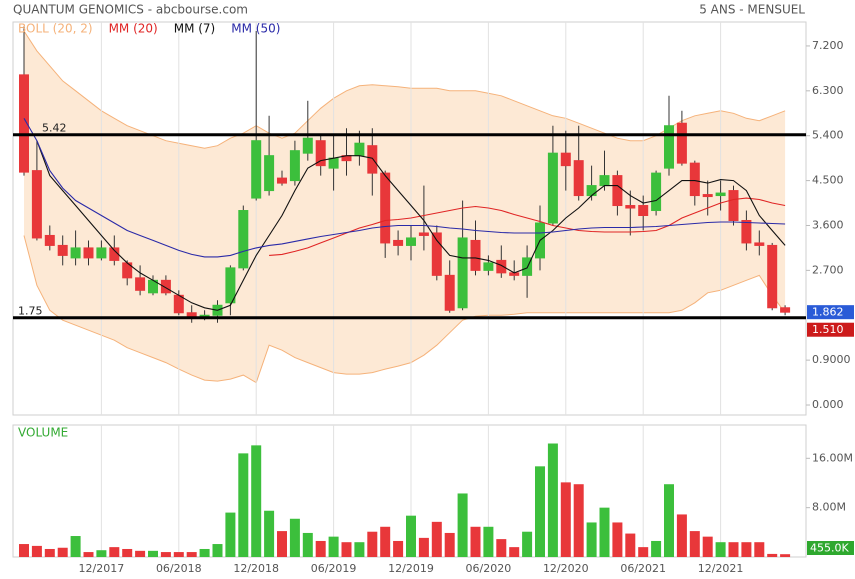 This screenshot has width=855, height=579. I want to click on x-tick-label: 12/2021, so click(721, 568).